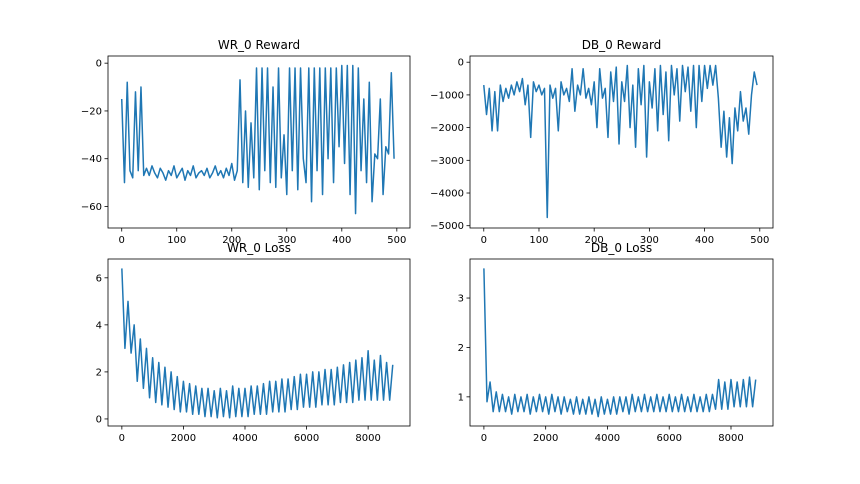 The image size is (860, 484). What do you see at coordinates (447, 128) in the screenshot?
I see `y-tick-label: −2000` at bounding box center [447, 128].